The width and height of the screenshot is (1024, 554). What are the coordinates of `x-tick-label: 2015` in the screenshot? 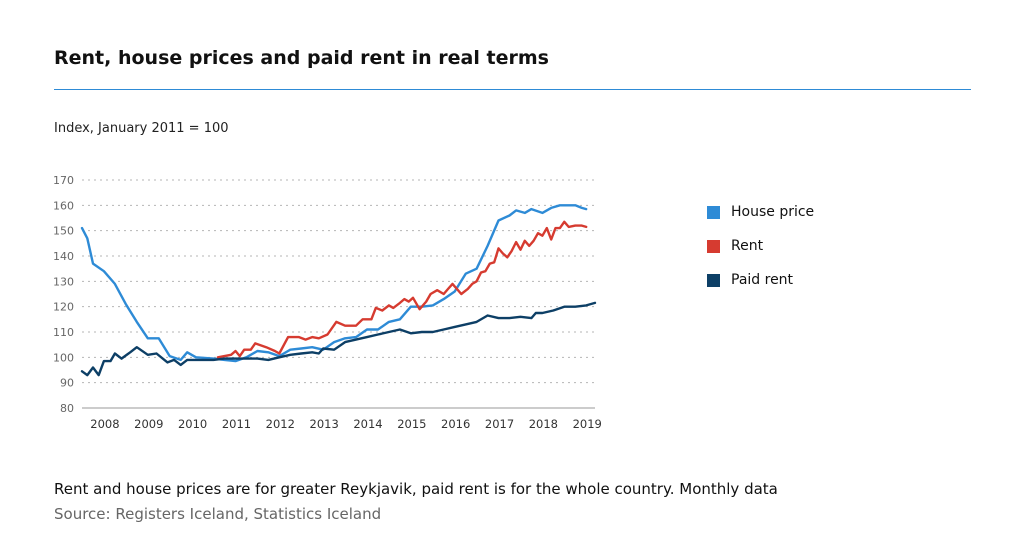 It's located at (411, 424).